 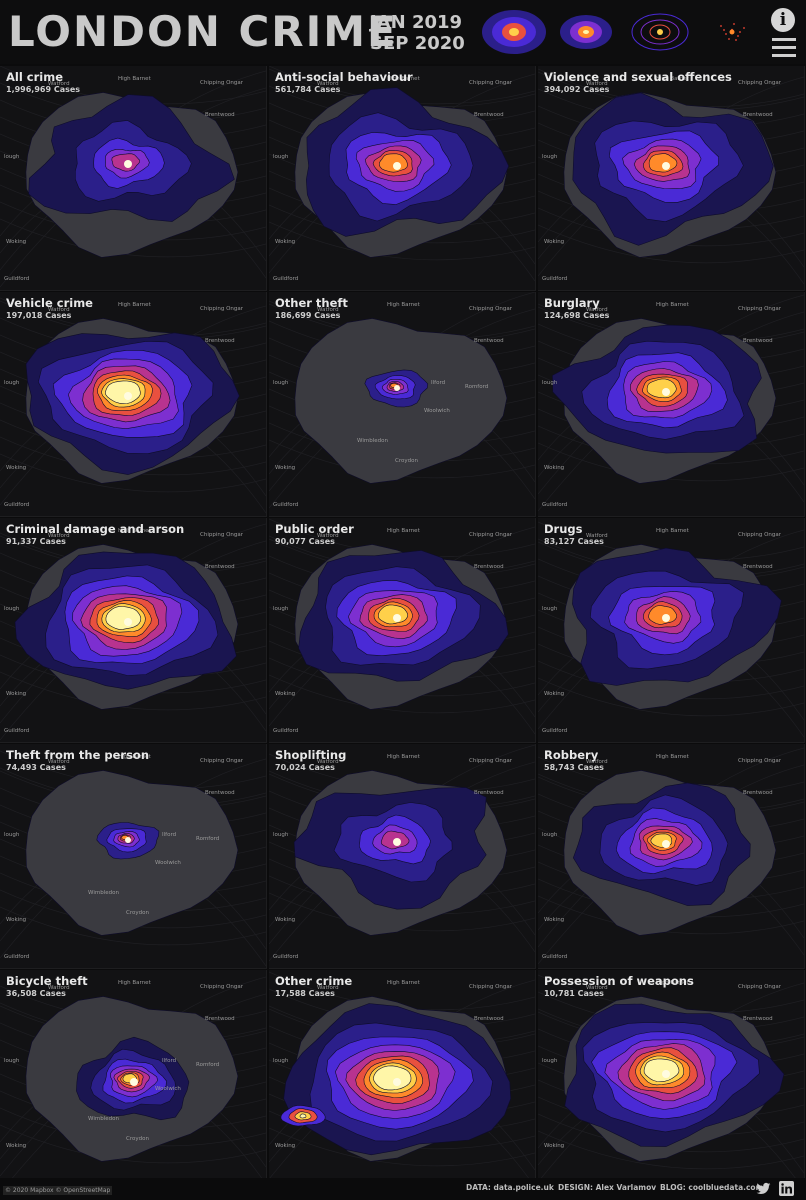 I want to click on header: LONDON CRIME JAN 2019 SEP 2020 i, so click(x=403, y=32).